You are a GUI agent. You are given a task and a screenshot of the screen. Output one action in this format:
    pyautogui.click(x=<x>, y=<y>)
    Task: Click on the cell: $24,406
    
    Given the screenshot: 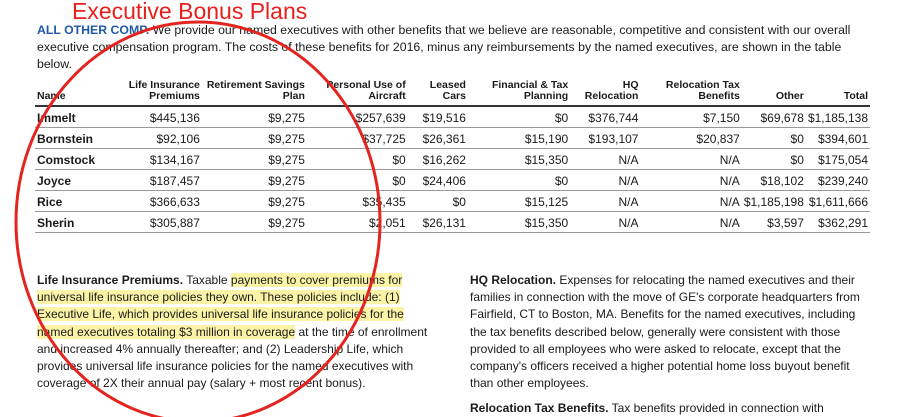 What is the action you would take?
    pyautogui.click(x=437, y=180)
    